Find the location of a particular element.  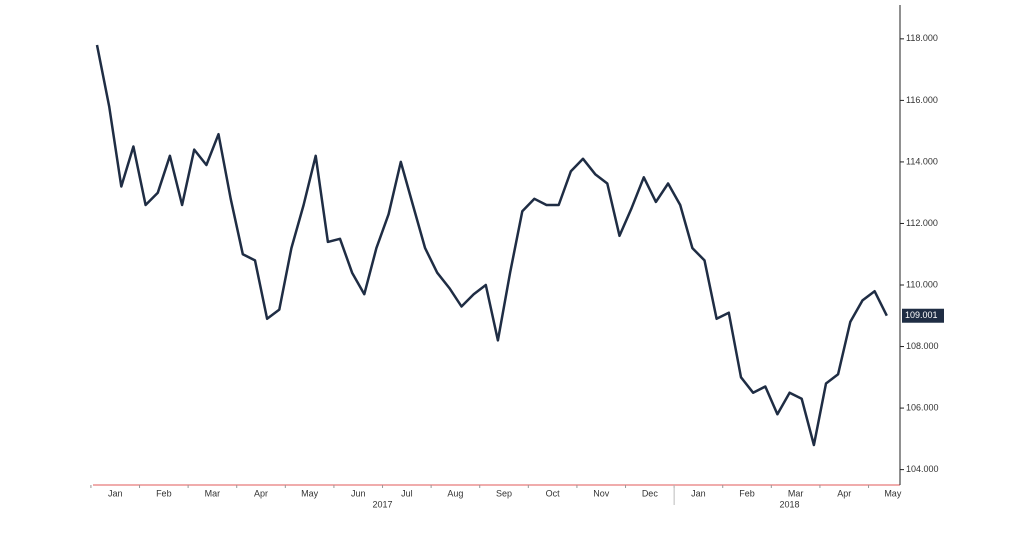

x-tick-label: Dec is located at coordinates (650, 493).